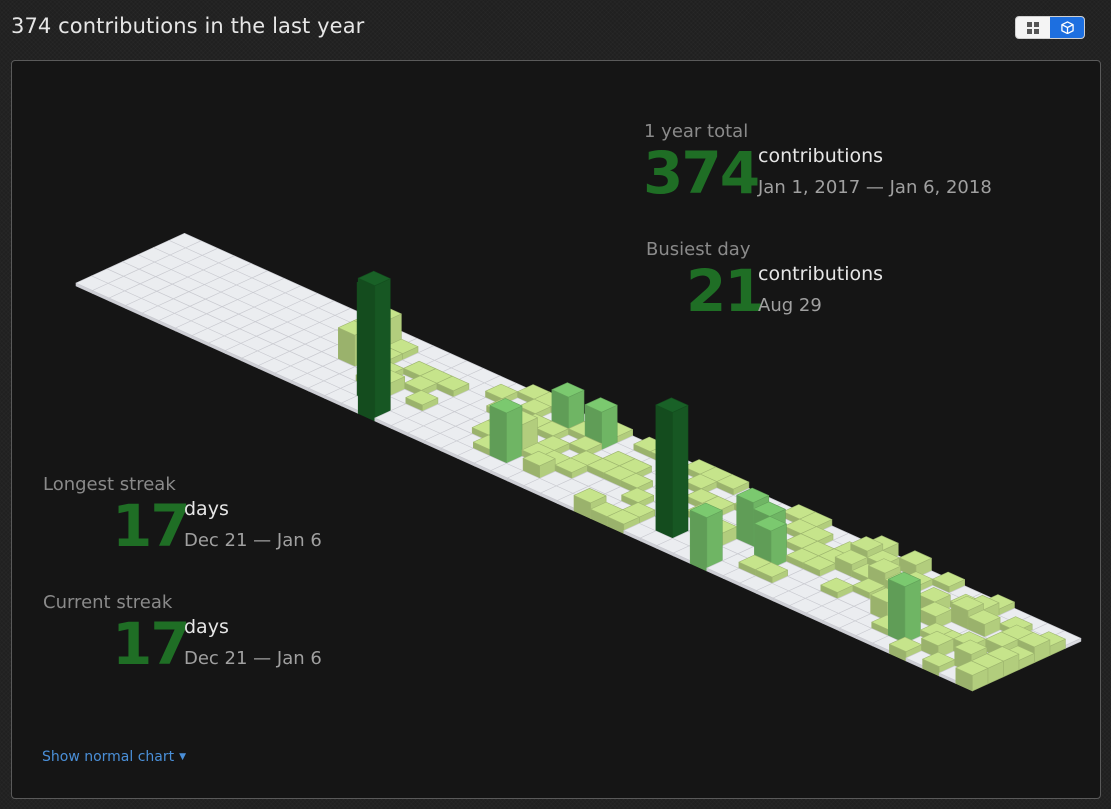 This screenshot has height=809, width=1111. I want to click on year-total-unit: contributions, so click(821, 156).